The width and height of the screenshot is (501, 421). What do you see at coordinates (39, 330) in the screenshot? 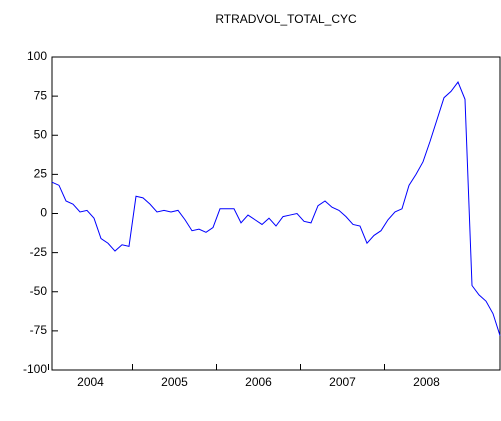
I see `y-tick-label: -75` at bounding box center [39, 330].